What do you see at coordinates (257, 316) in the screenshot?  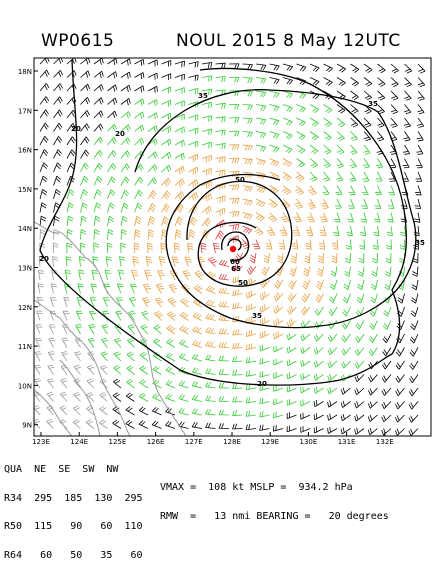 I see `contour-label: 35` at bounding box center [257, 316].